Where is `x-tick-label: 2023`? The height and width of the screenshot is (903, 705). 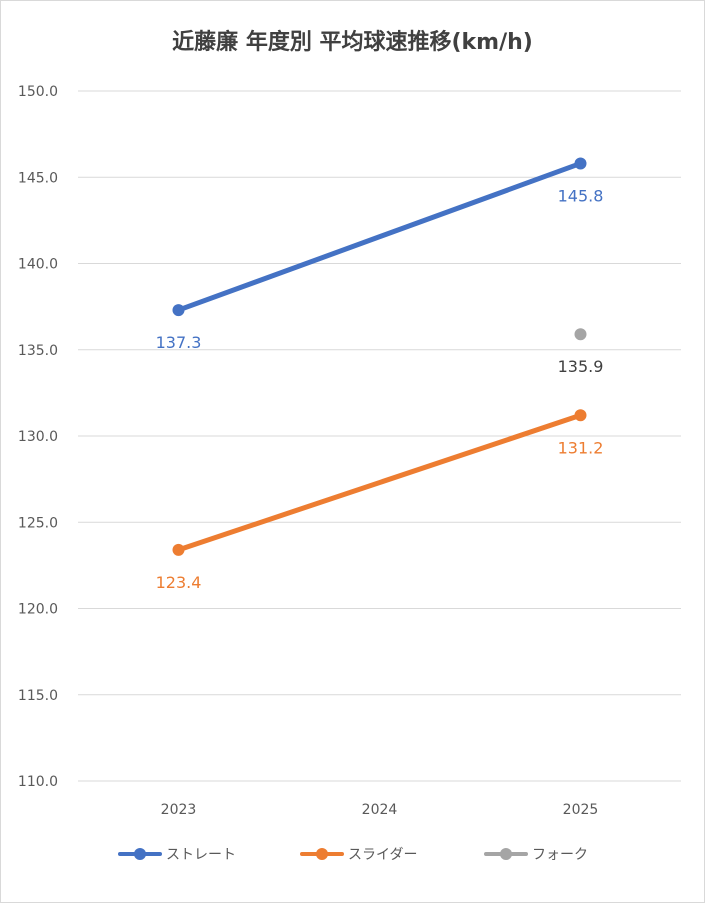
x-tick-label: 2023 is located at coordinates (179, 810).